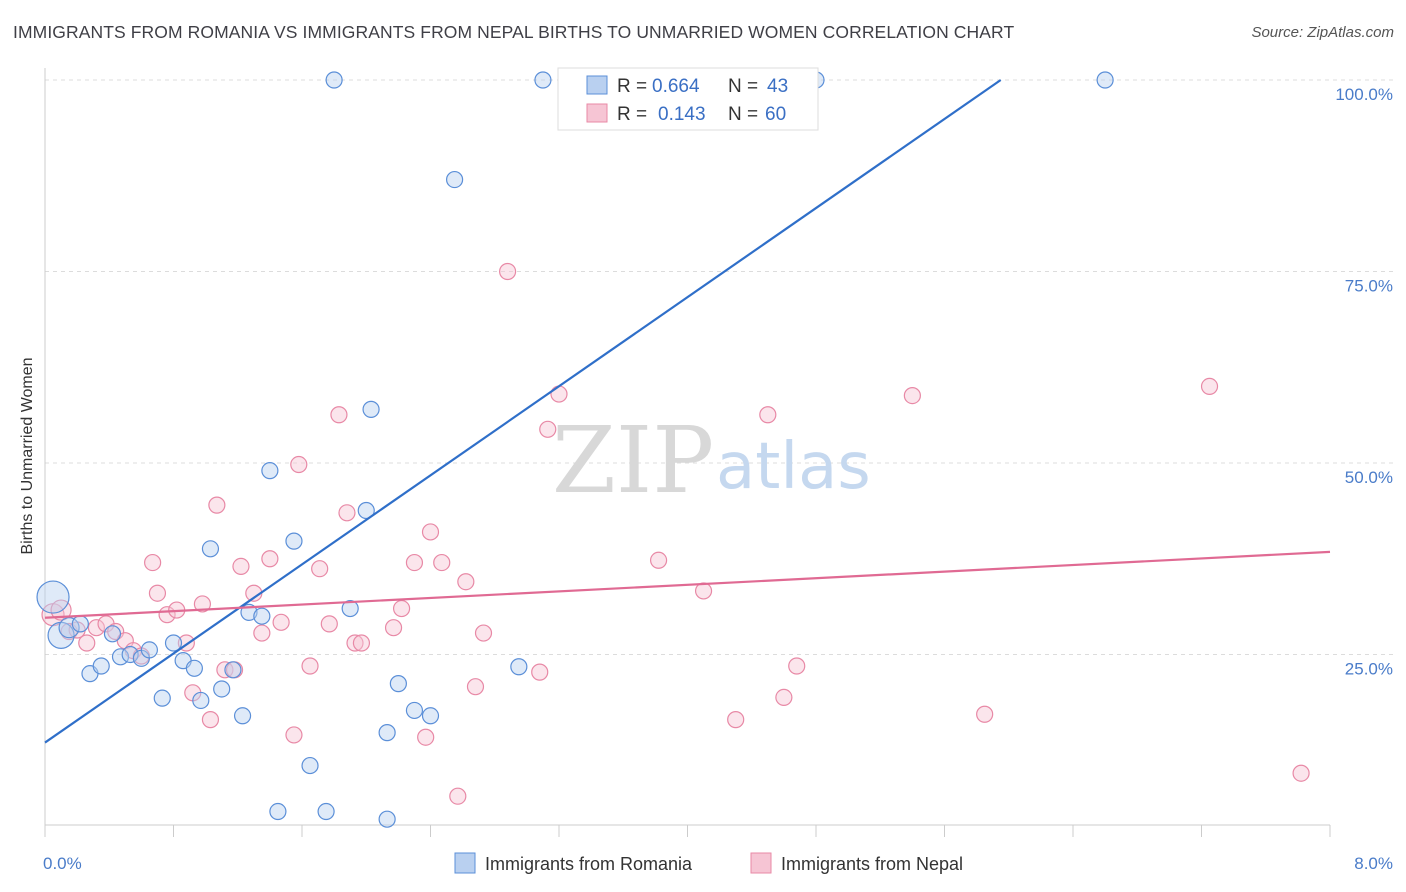 This screenshot has height=892, width=1406. I want to click on romania-swatch, so click(597, 85).